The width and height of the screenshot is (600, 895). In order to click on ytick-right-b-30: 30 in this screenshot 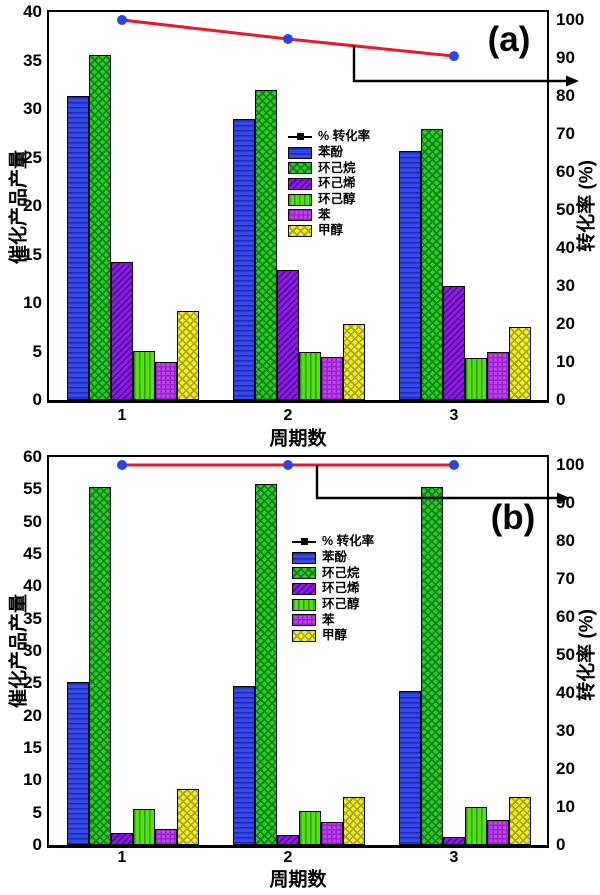, I will do `click(565, 730)`.